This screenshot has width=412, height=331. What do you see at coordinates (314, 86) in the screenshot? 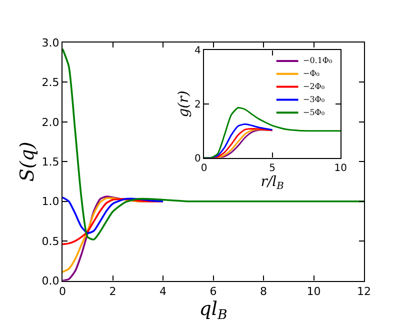
I see `legend-label: −2Φ₀` at bounding box center [314, 86].